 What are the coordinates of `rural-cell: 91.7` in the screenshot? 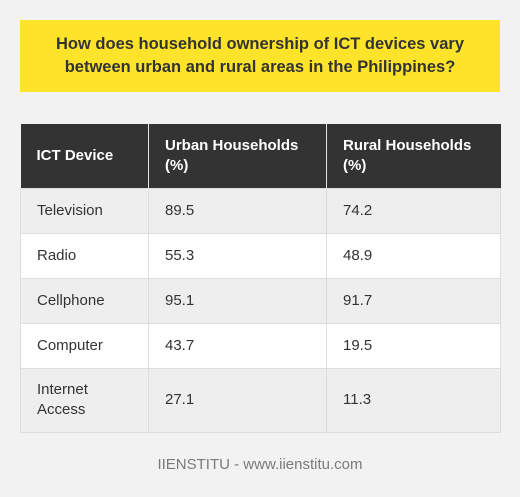 It's located at (413, 300).